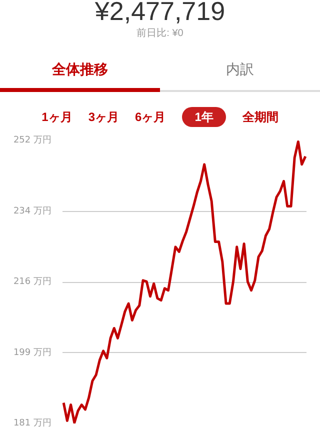  Describe the element at coordinates (240, 71) in the screenshot. I see `text: 内訳` at that location.